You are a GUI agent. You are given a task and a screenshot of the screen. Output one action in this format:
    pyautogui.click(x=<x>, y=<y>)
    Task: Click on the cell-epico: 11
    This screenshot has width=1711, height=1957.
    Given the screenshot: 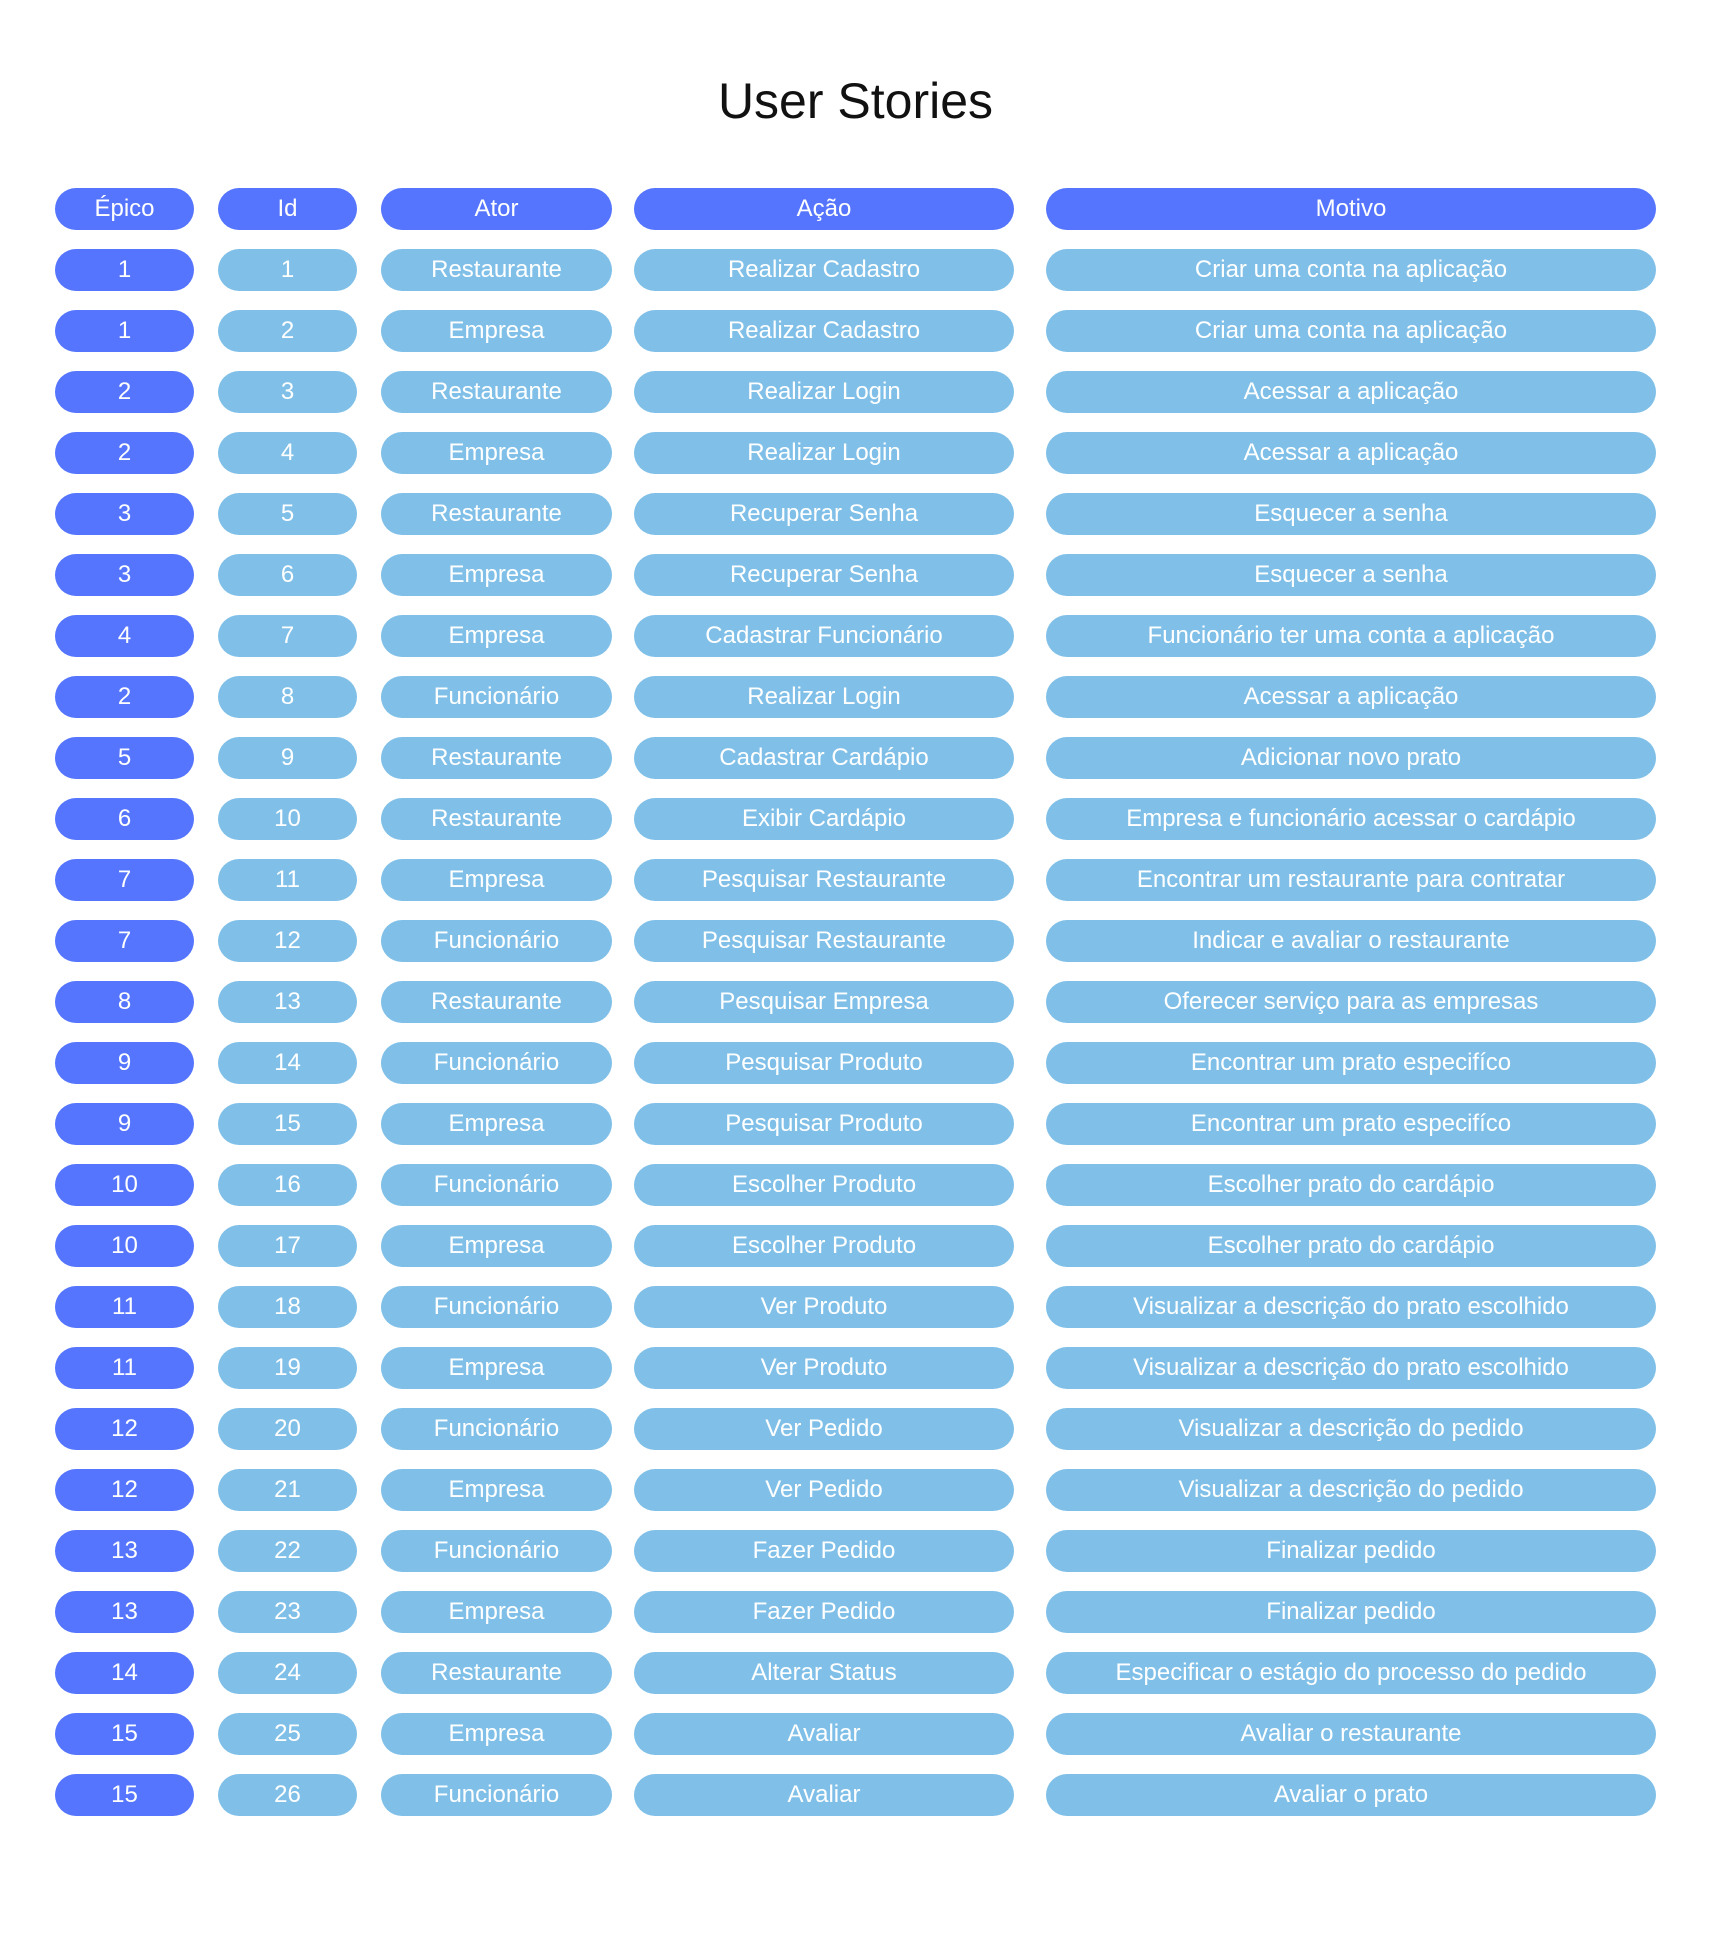 What is the action you would take?
    pyautogui.click(x=124, y=1368)
    